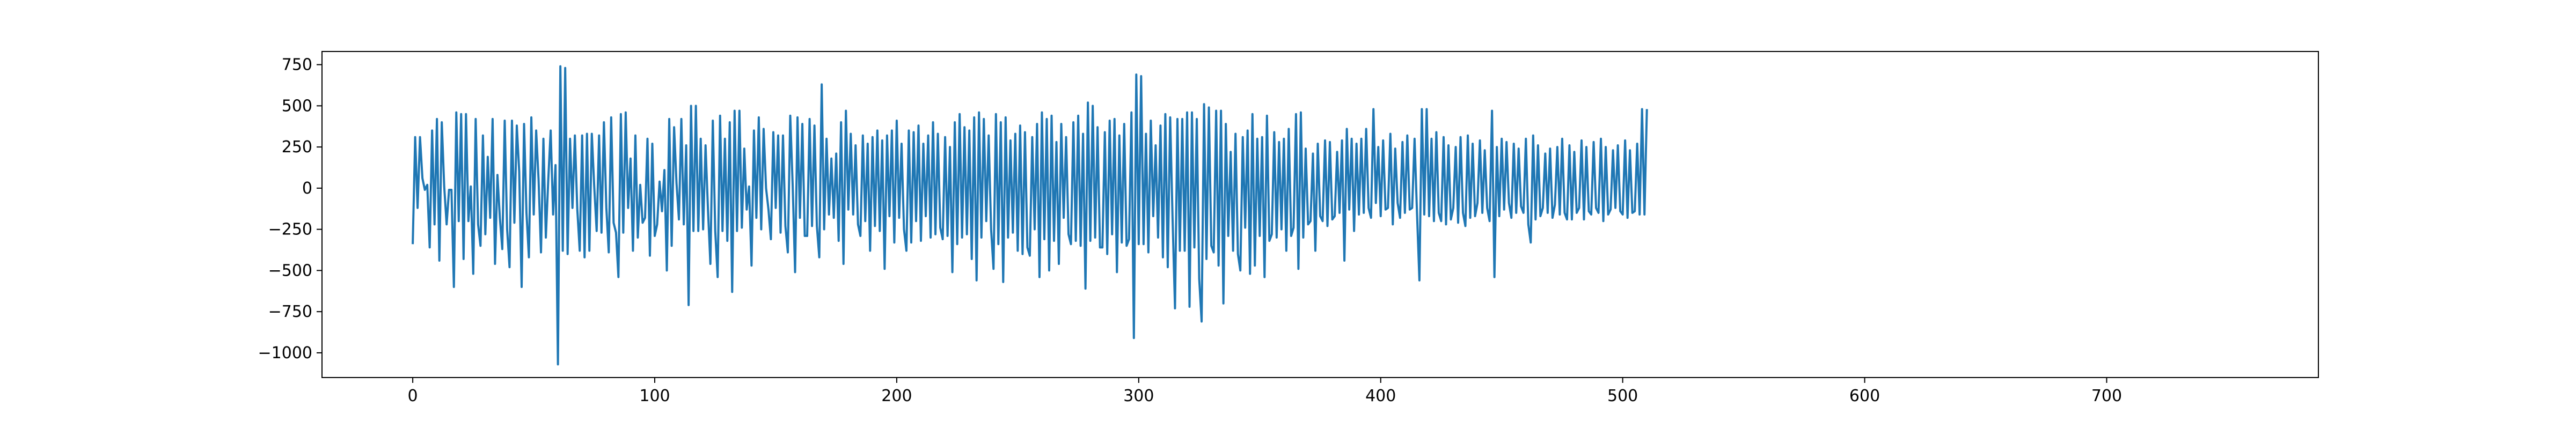 Image resolution: width=2576 pixels, height=429 pixels. What do you see at coordinates (290, 270) in the screenshot?
I see `y-tick-label: −500` at bounding box center [290, 270].